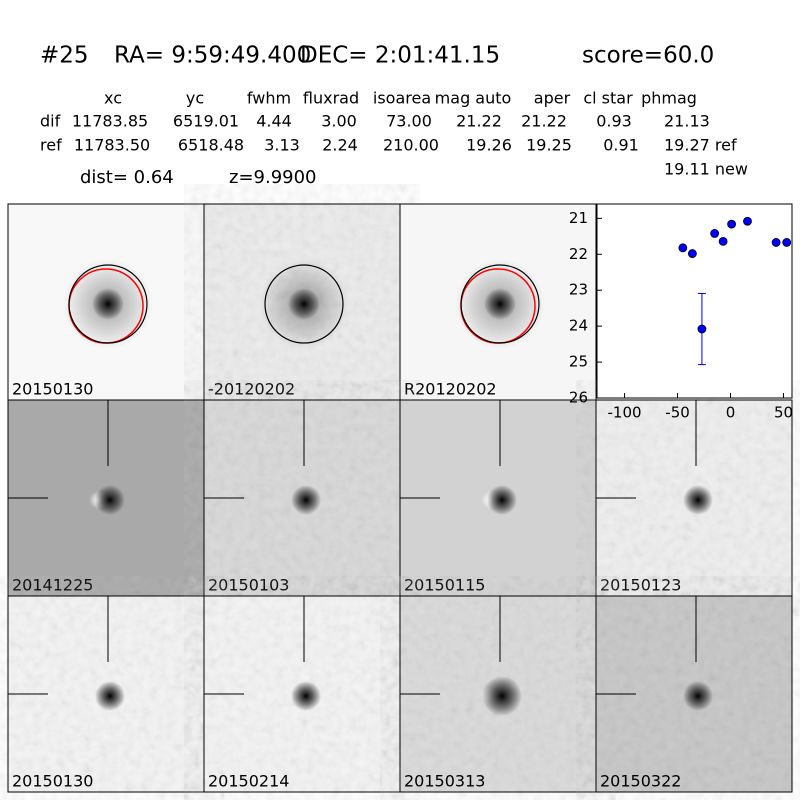 Image resolution: width=800 pixels, height=800 pixels. Describe the element at coordinates (269, 98) in the screenshot. I see `column-header: fwhm` at that location.